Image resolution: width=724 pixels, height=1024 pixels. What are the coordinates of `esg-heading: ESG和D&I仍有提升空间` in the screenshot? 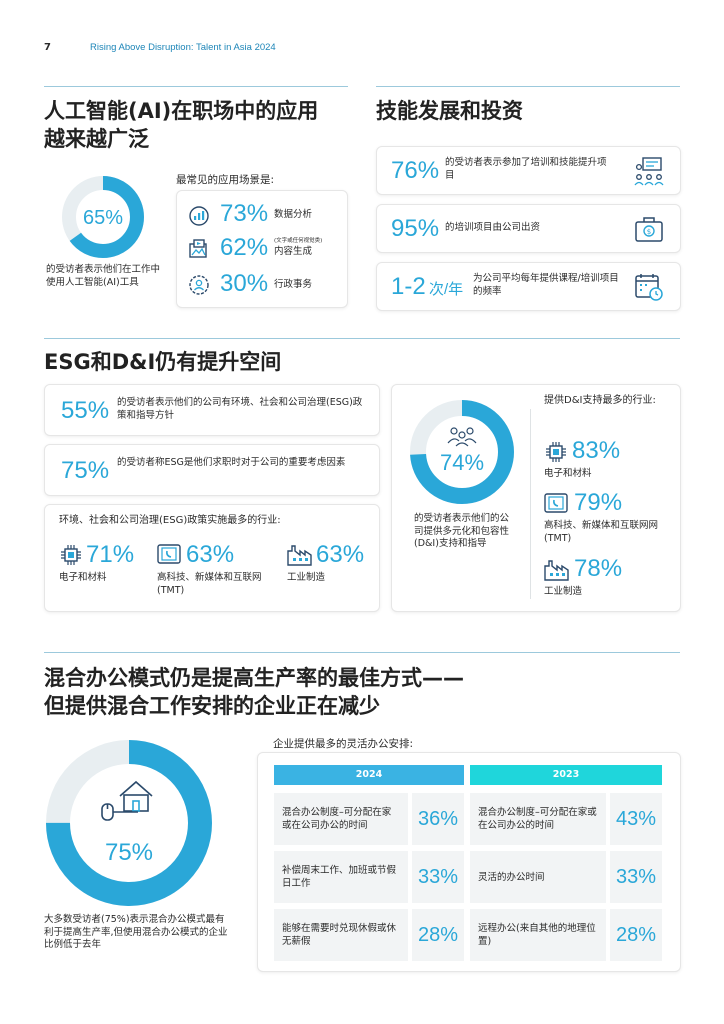 It's located at (163, 362).